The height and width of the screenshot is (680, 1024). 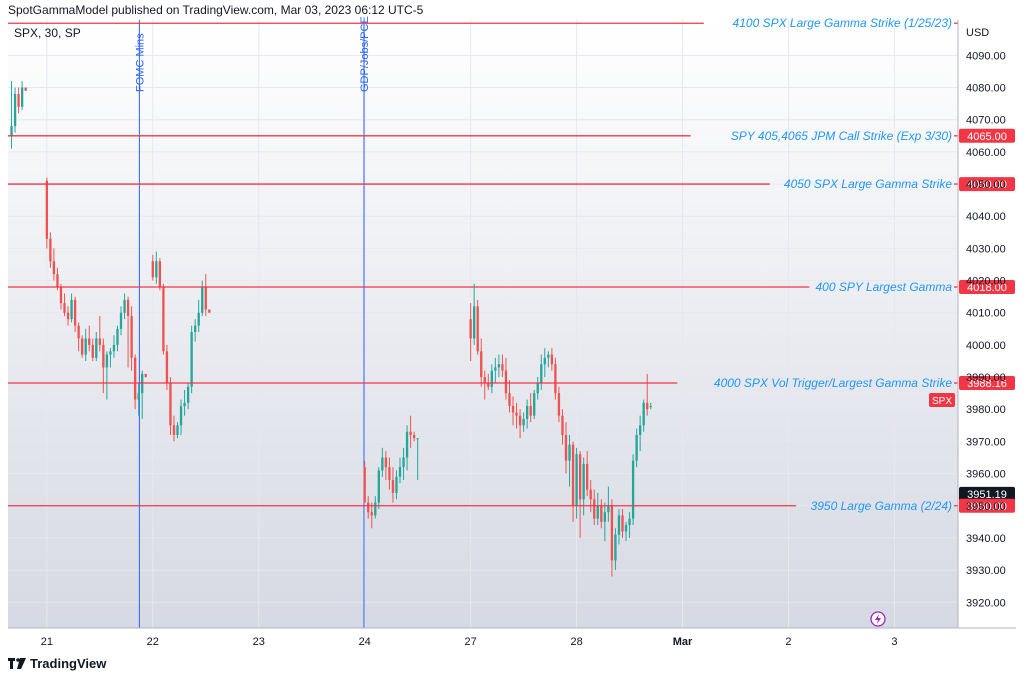 What do you see at coordinates (878, 619) in the screenshot?
I see `lightning-glyph` at bounding box center [878, 619].